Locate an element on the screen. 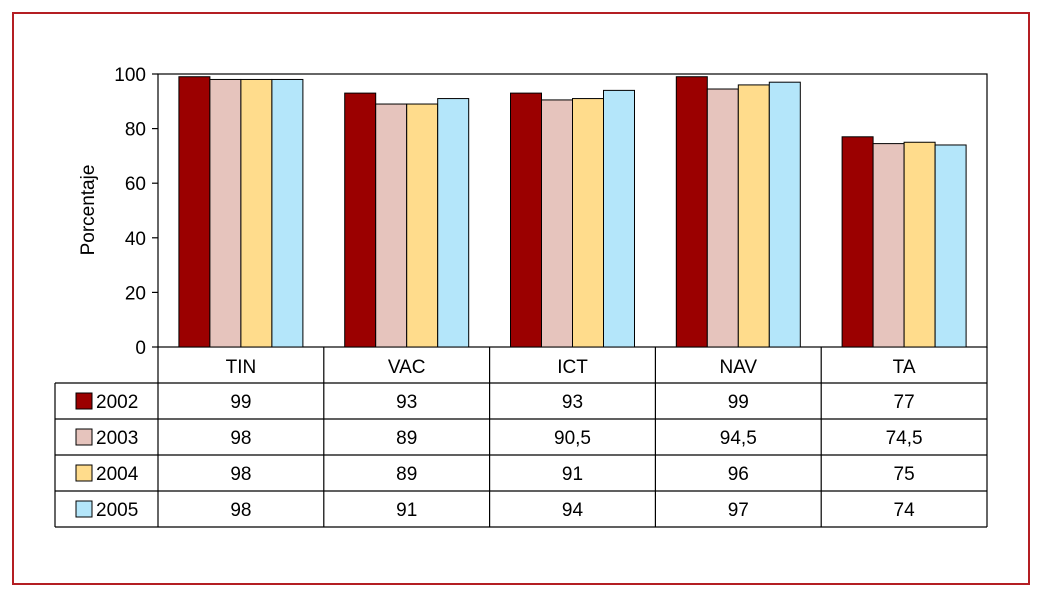 The width and height of the screenshot is (1043, 598). y-tick-label: 40 is located at coordinates (135, 239).